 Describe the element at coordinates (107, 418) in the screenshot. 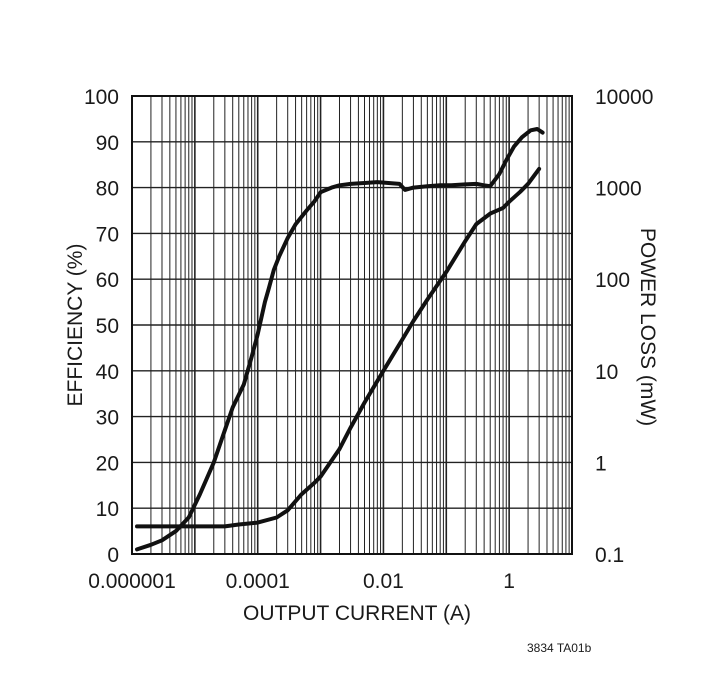

I see `y-tick-label: 30` at that location.